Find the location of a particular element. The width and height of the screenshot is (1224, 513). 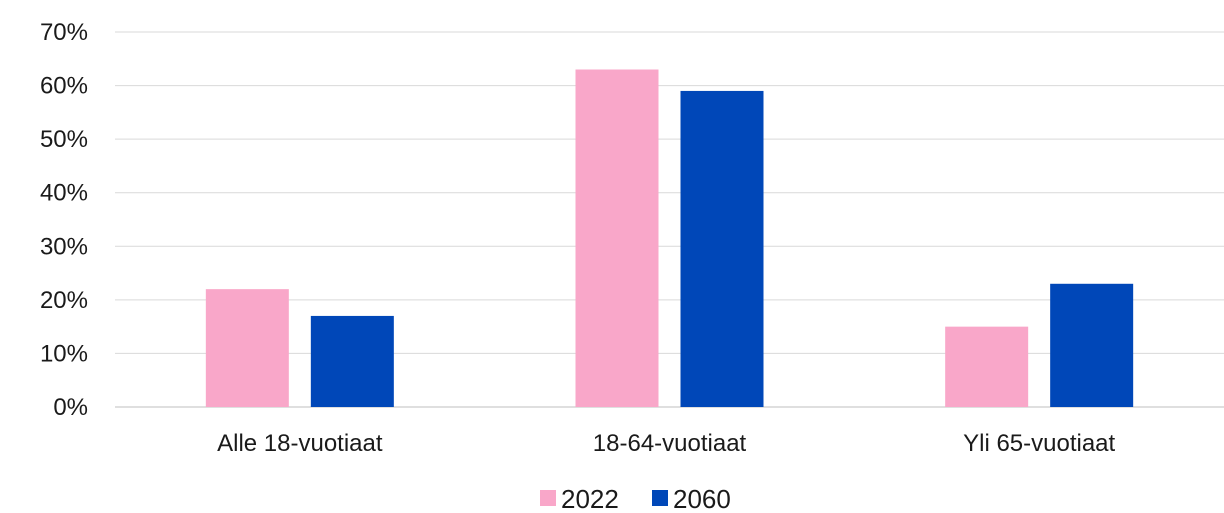

y-axis: 0% 10% 20% 30% 40% 50% 60% 70% is located at coordinates (64, 220).